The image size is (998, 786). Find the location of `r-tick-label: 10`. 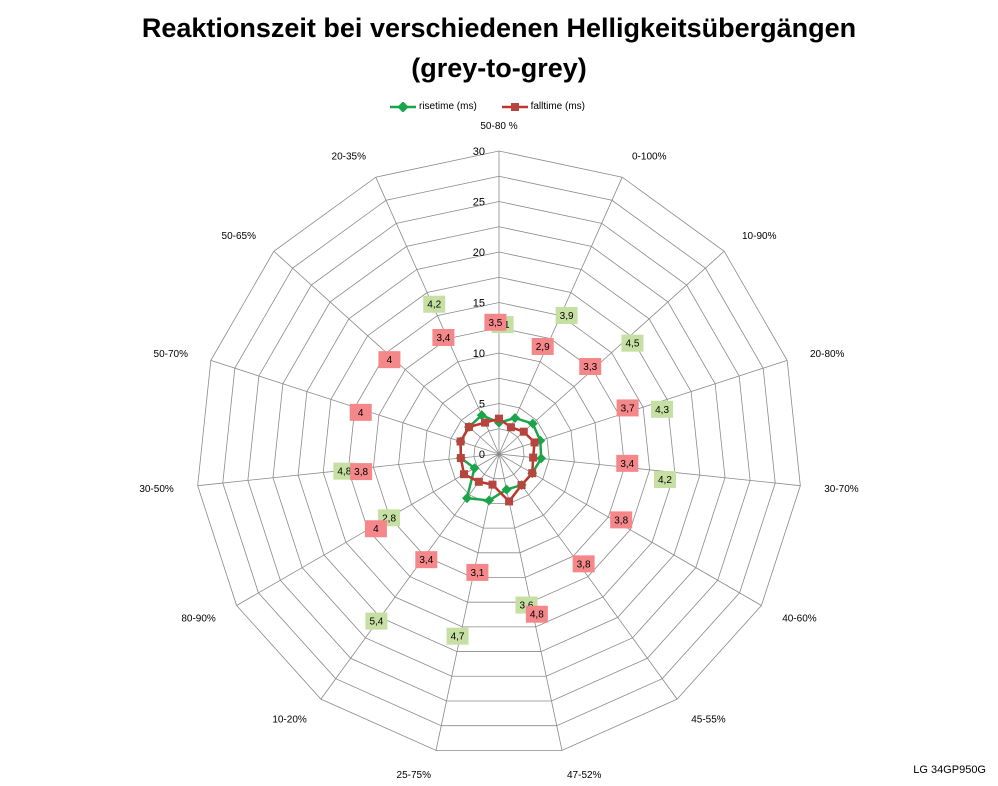

r-tick-label: 10 is located at coordinates (479, 354).